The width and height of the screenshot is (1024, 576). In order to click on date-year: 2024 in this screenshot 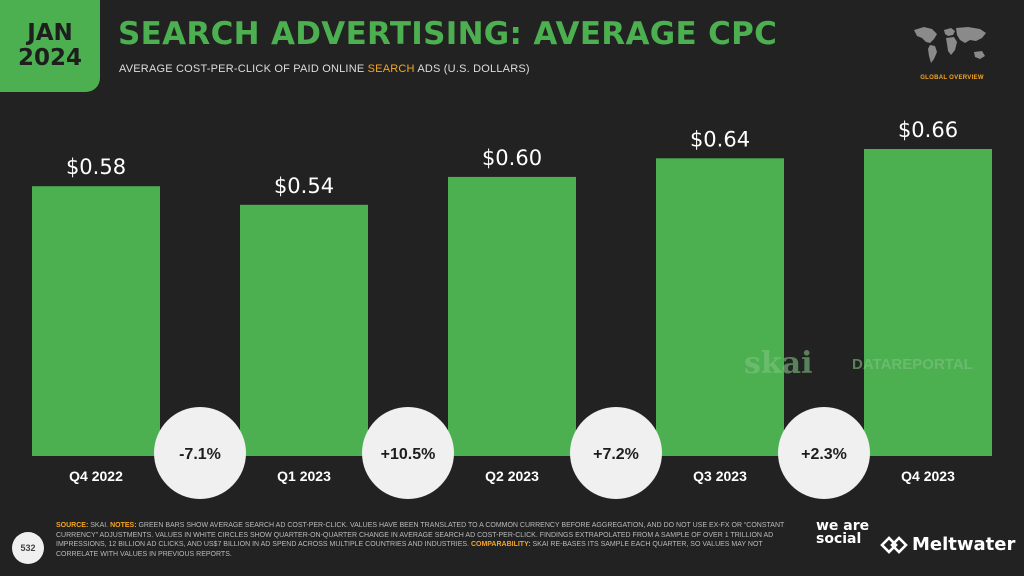, I will do `click(49, 58)`.